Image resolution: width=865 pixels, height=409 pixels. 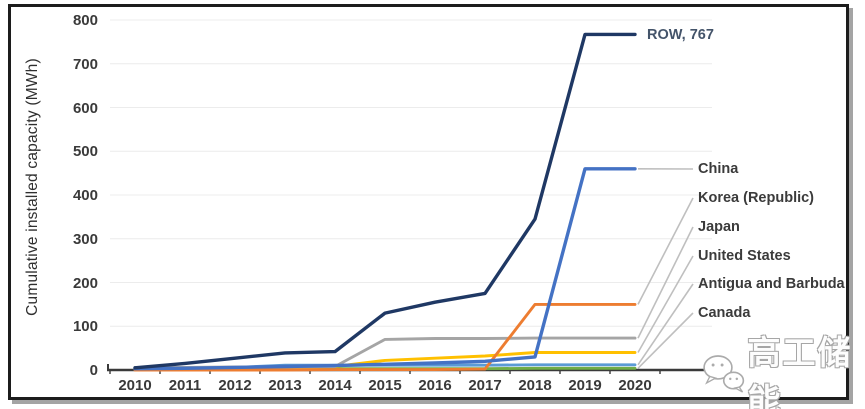 I want to click on y-tick-label-100: 100, so click(x=85, y=327).